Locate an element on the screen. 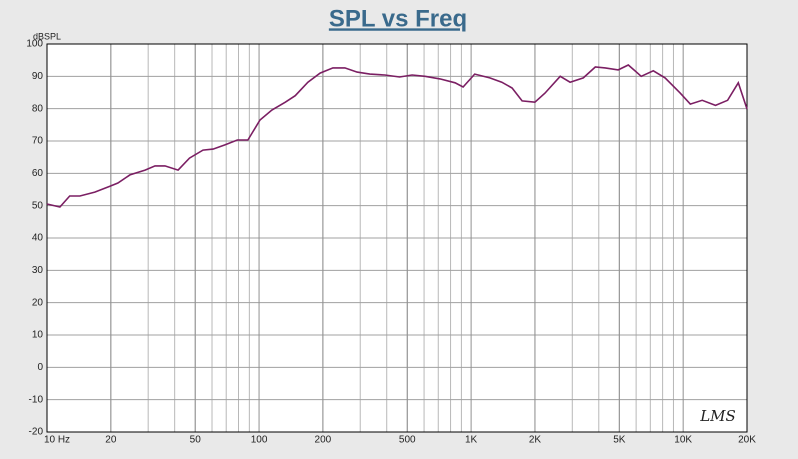 This screenshot has height=459, width=798. y-tick-label: 40 is located at coordinates (38, 238).